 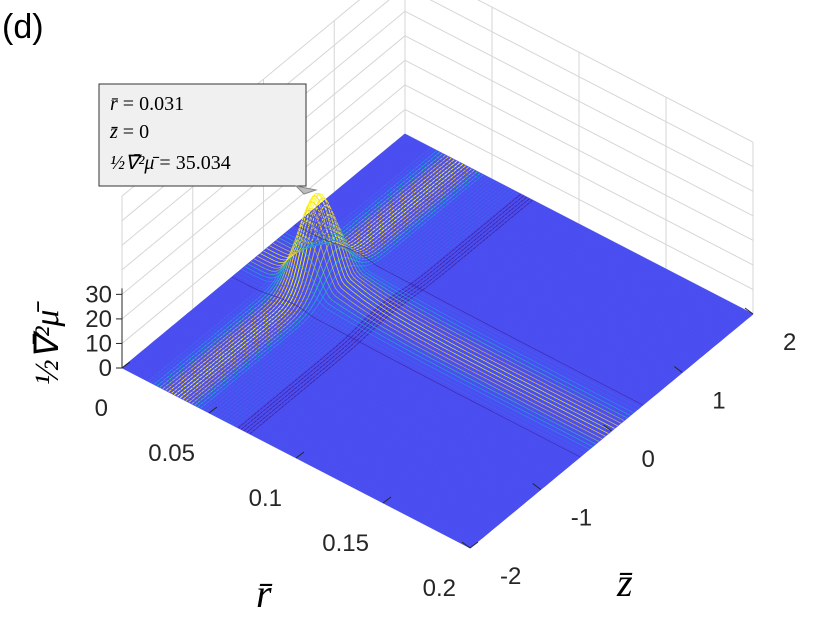 What do you see at coordinates (345, 543) in the screenshot?
I see `r-tick-label: 0.15` at bounding box center [345, 543].